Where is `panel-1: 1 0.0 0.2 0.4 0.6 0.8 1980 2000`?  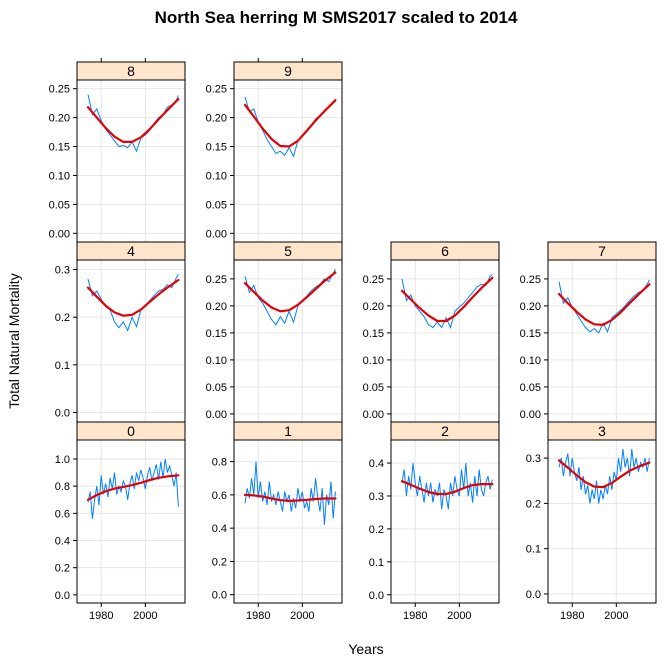
panel-1: 1 0.0 0.2 0.4 0.6 0.8 1980 2000 is located at coordinates (277, 521).